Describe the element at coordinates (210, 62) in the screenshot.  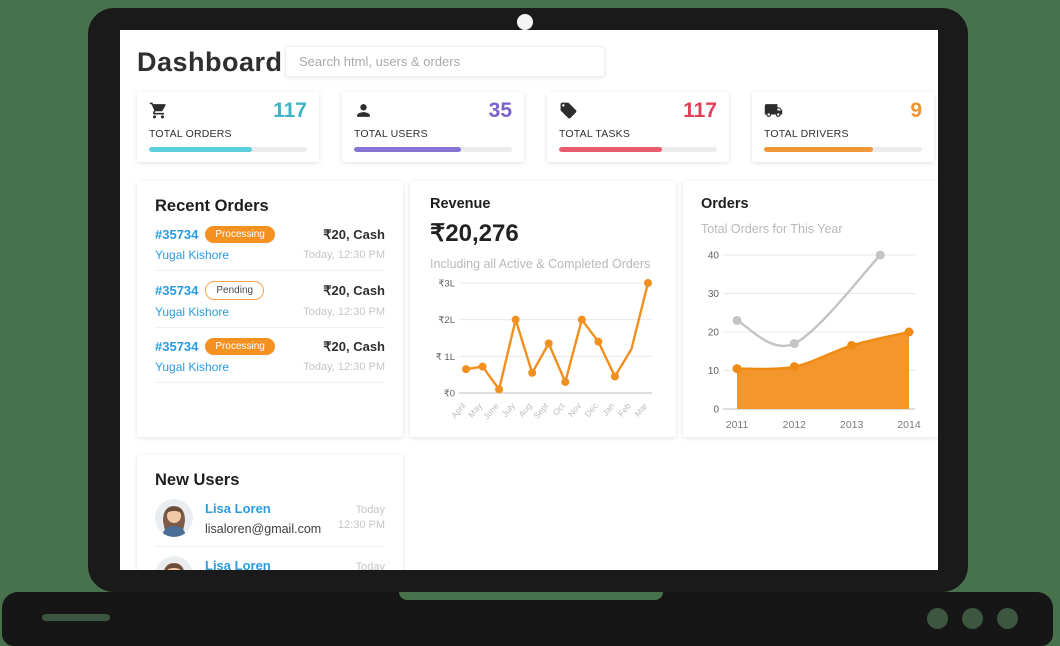
I see `page-title: Dashboard` at that location.